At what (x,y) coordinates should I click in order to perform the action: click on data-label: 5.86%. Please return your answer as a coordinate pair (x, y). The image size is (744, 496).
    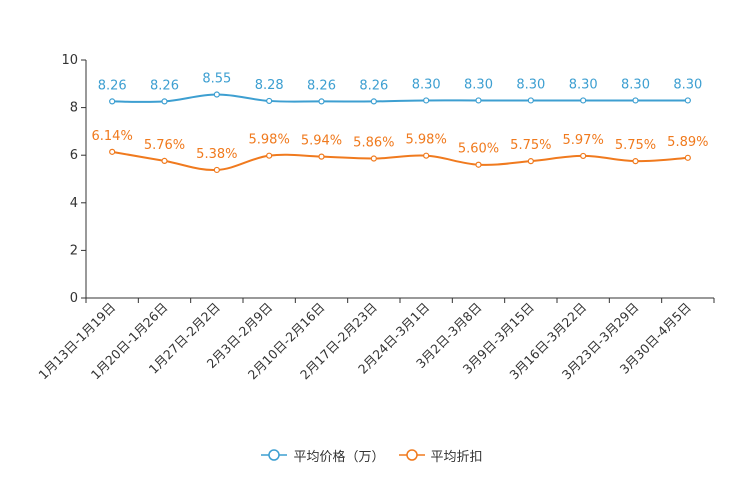
    Looking at the image, I should click on (373, 143).